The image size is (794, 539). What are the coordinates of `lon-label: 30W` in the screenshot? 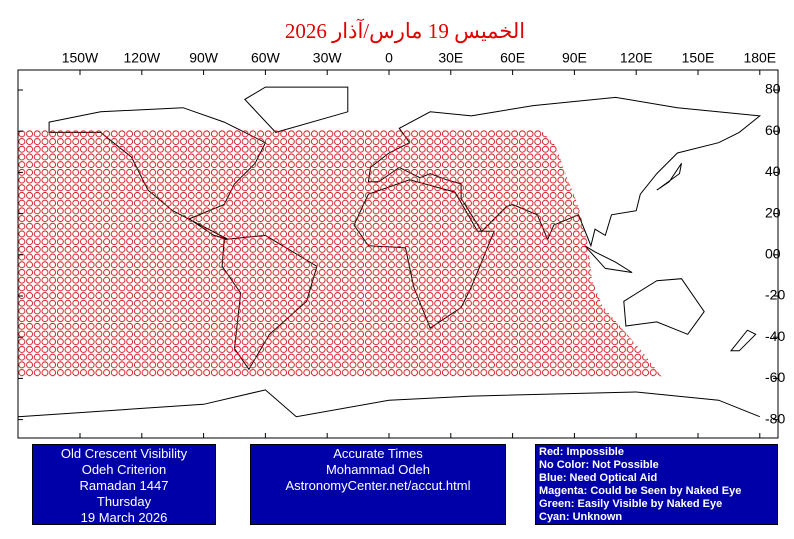 It's located at (328, 58).